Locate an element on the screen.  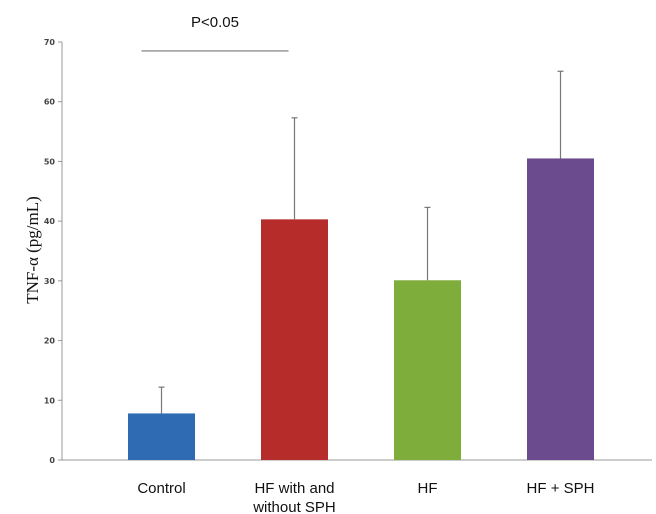
x-category-label: HF + SPH is located at coordinates (561, 488).